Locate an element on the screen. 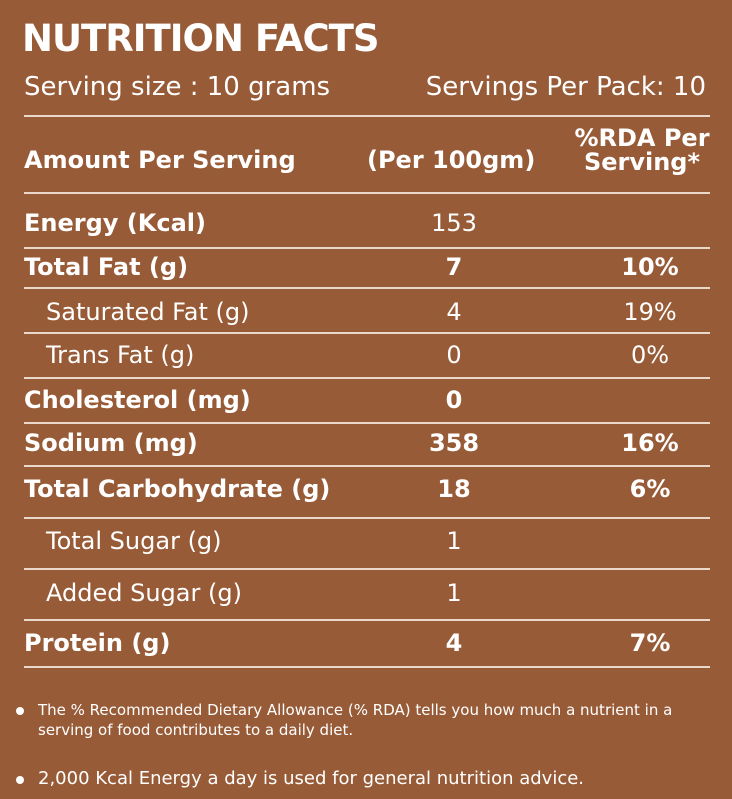 This screenshot has width=732, height=799. row-label: Trans Fat (g) is located at coordinates (120, 355).